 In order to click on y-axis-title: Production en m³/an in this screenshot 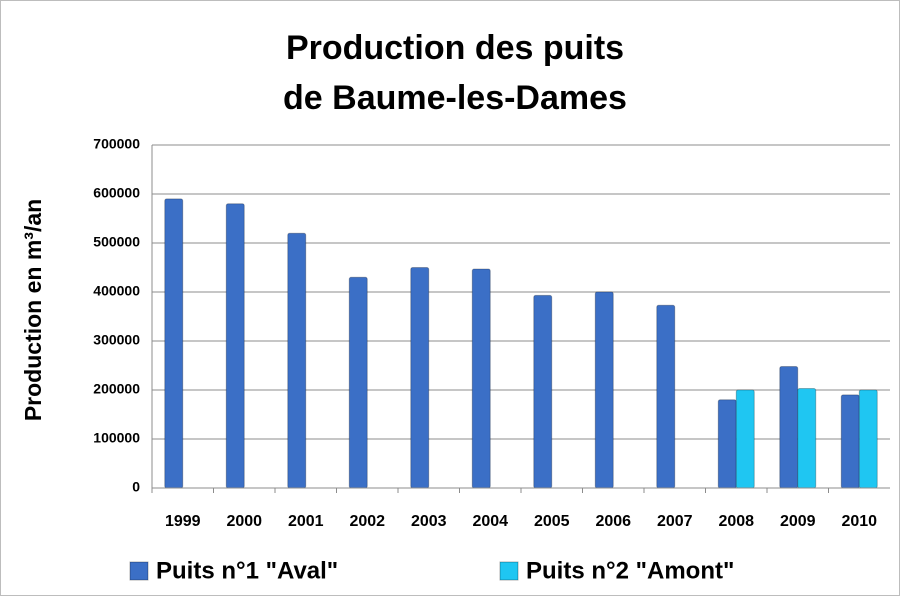, I will do `click(33, 310)`.